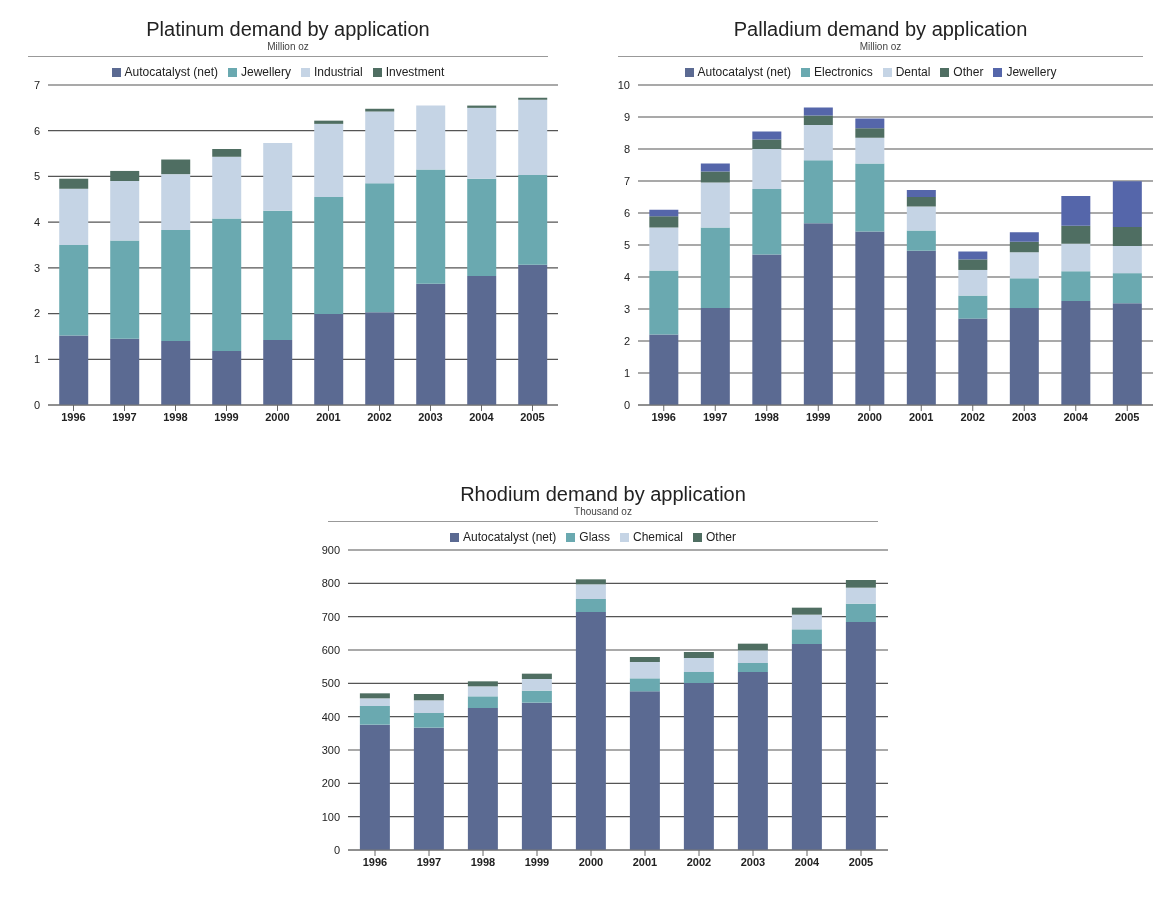 The width and height of the screenshot is (1163, 905). I want to click on x-tick-label: 1999, so click(818, 416).